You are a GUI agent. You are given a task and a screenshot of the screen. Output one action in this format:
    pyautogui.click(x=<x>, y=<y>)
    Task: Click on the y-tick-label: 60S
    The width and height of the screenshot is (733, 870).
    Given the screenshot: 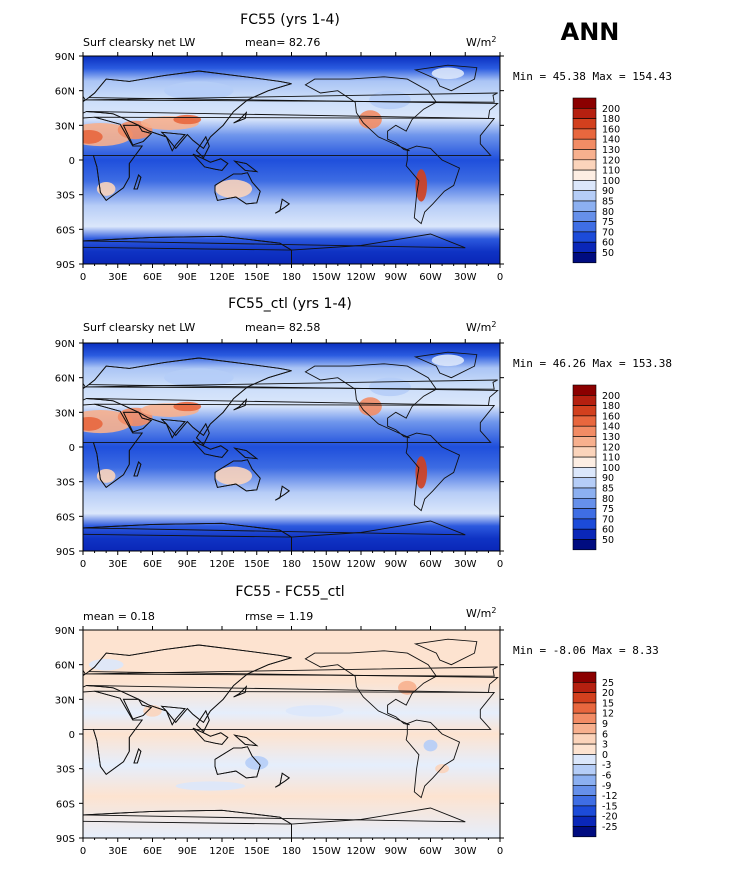 What is the action you would take?
    pyautogui.click(x=65, y=517)
    